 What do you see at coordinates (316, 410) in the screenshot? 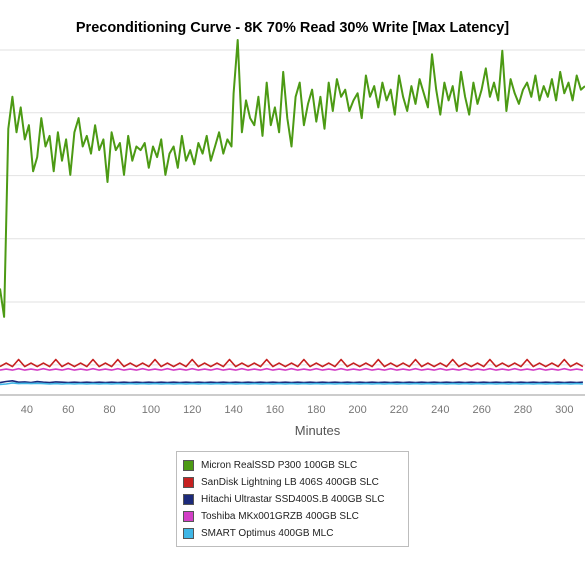
I see `x-tick-label: 180` at bounding box center [316, 410].